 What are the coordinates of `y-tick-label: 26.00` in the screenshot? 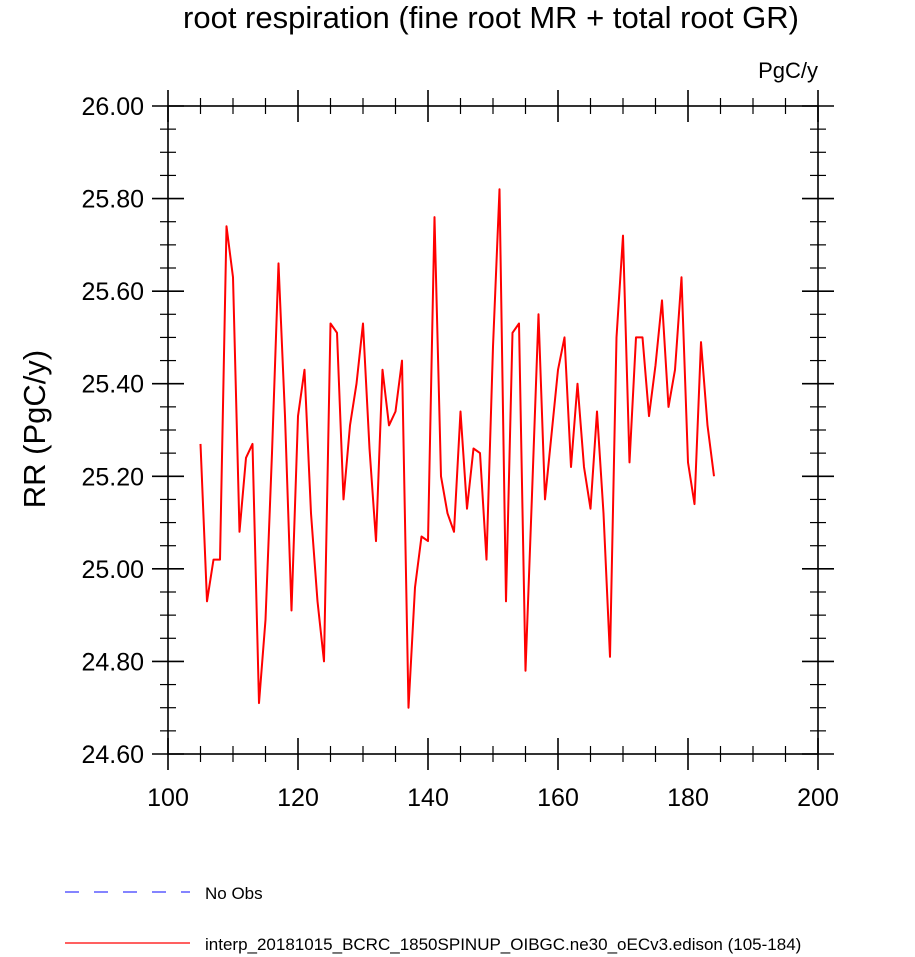 It's located at (112, 107).